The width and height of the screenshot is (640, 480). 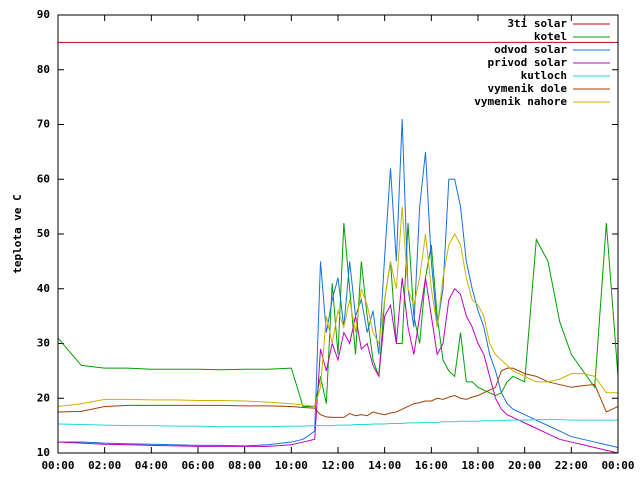 I want to click on y-tick-label: 10, so click(x=43, y=452).